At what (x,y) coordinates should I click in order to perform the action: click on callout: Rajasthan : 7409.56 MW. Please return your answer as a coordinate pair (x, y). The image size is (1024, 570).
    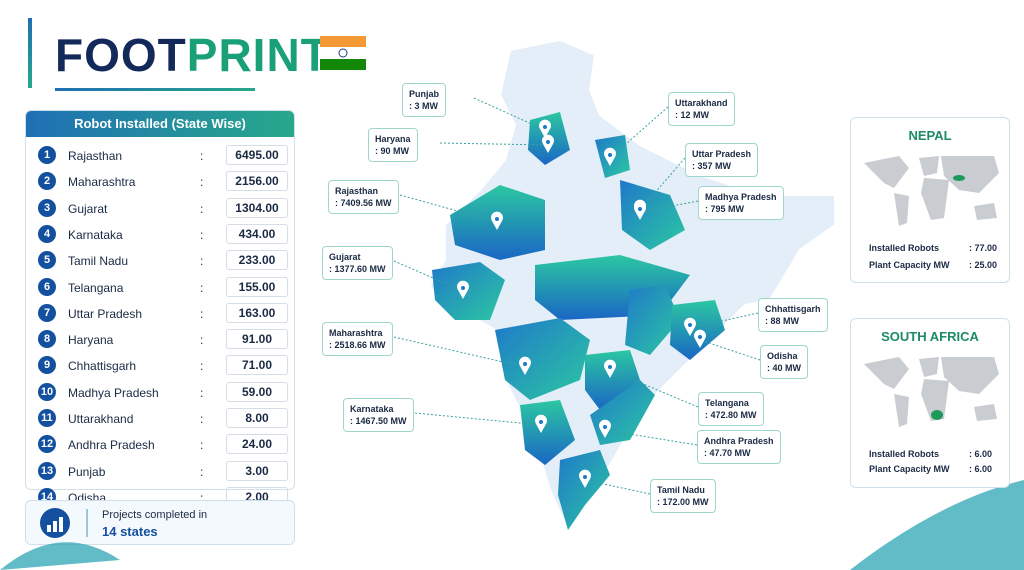
    Looking at the image, I should click on (363, 197).